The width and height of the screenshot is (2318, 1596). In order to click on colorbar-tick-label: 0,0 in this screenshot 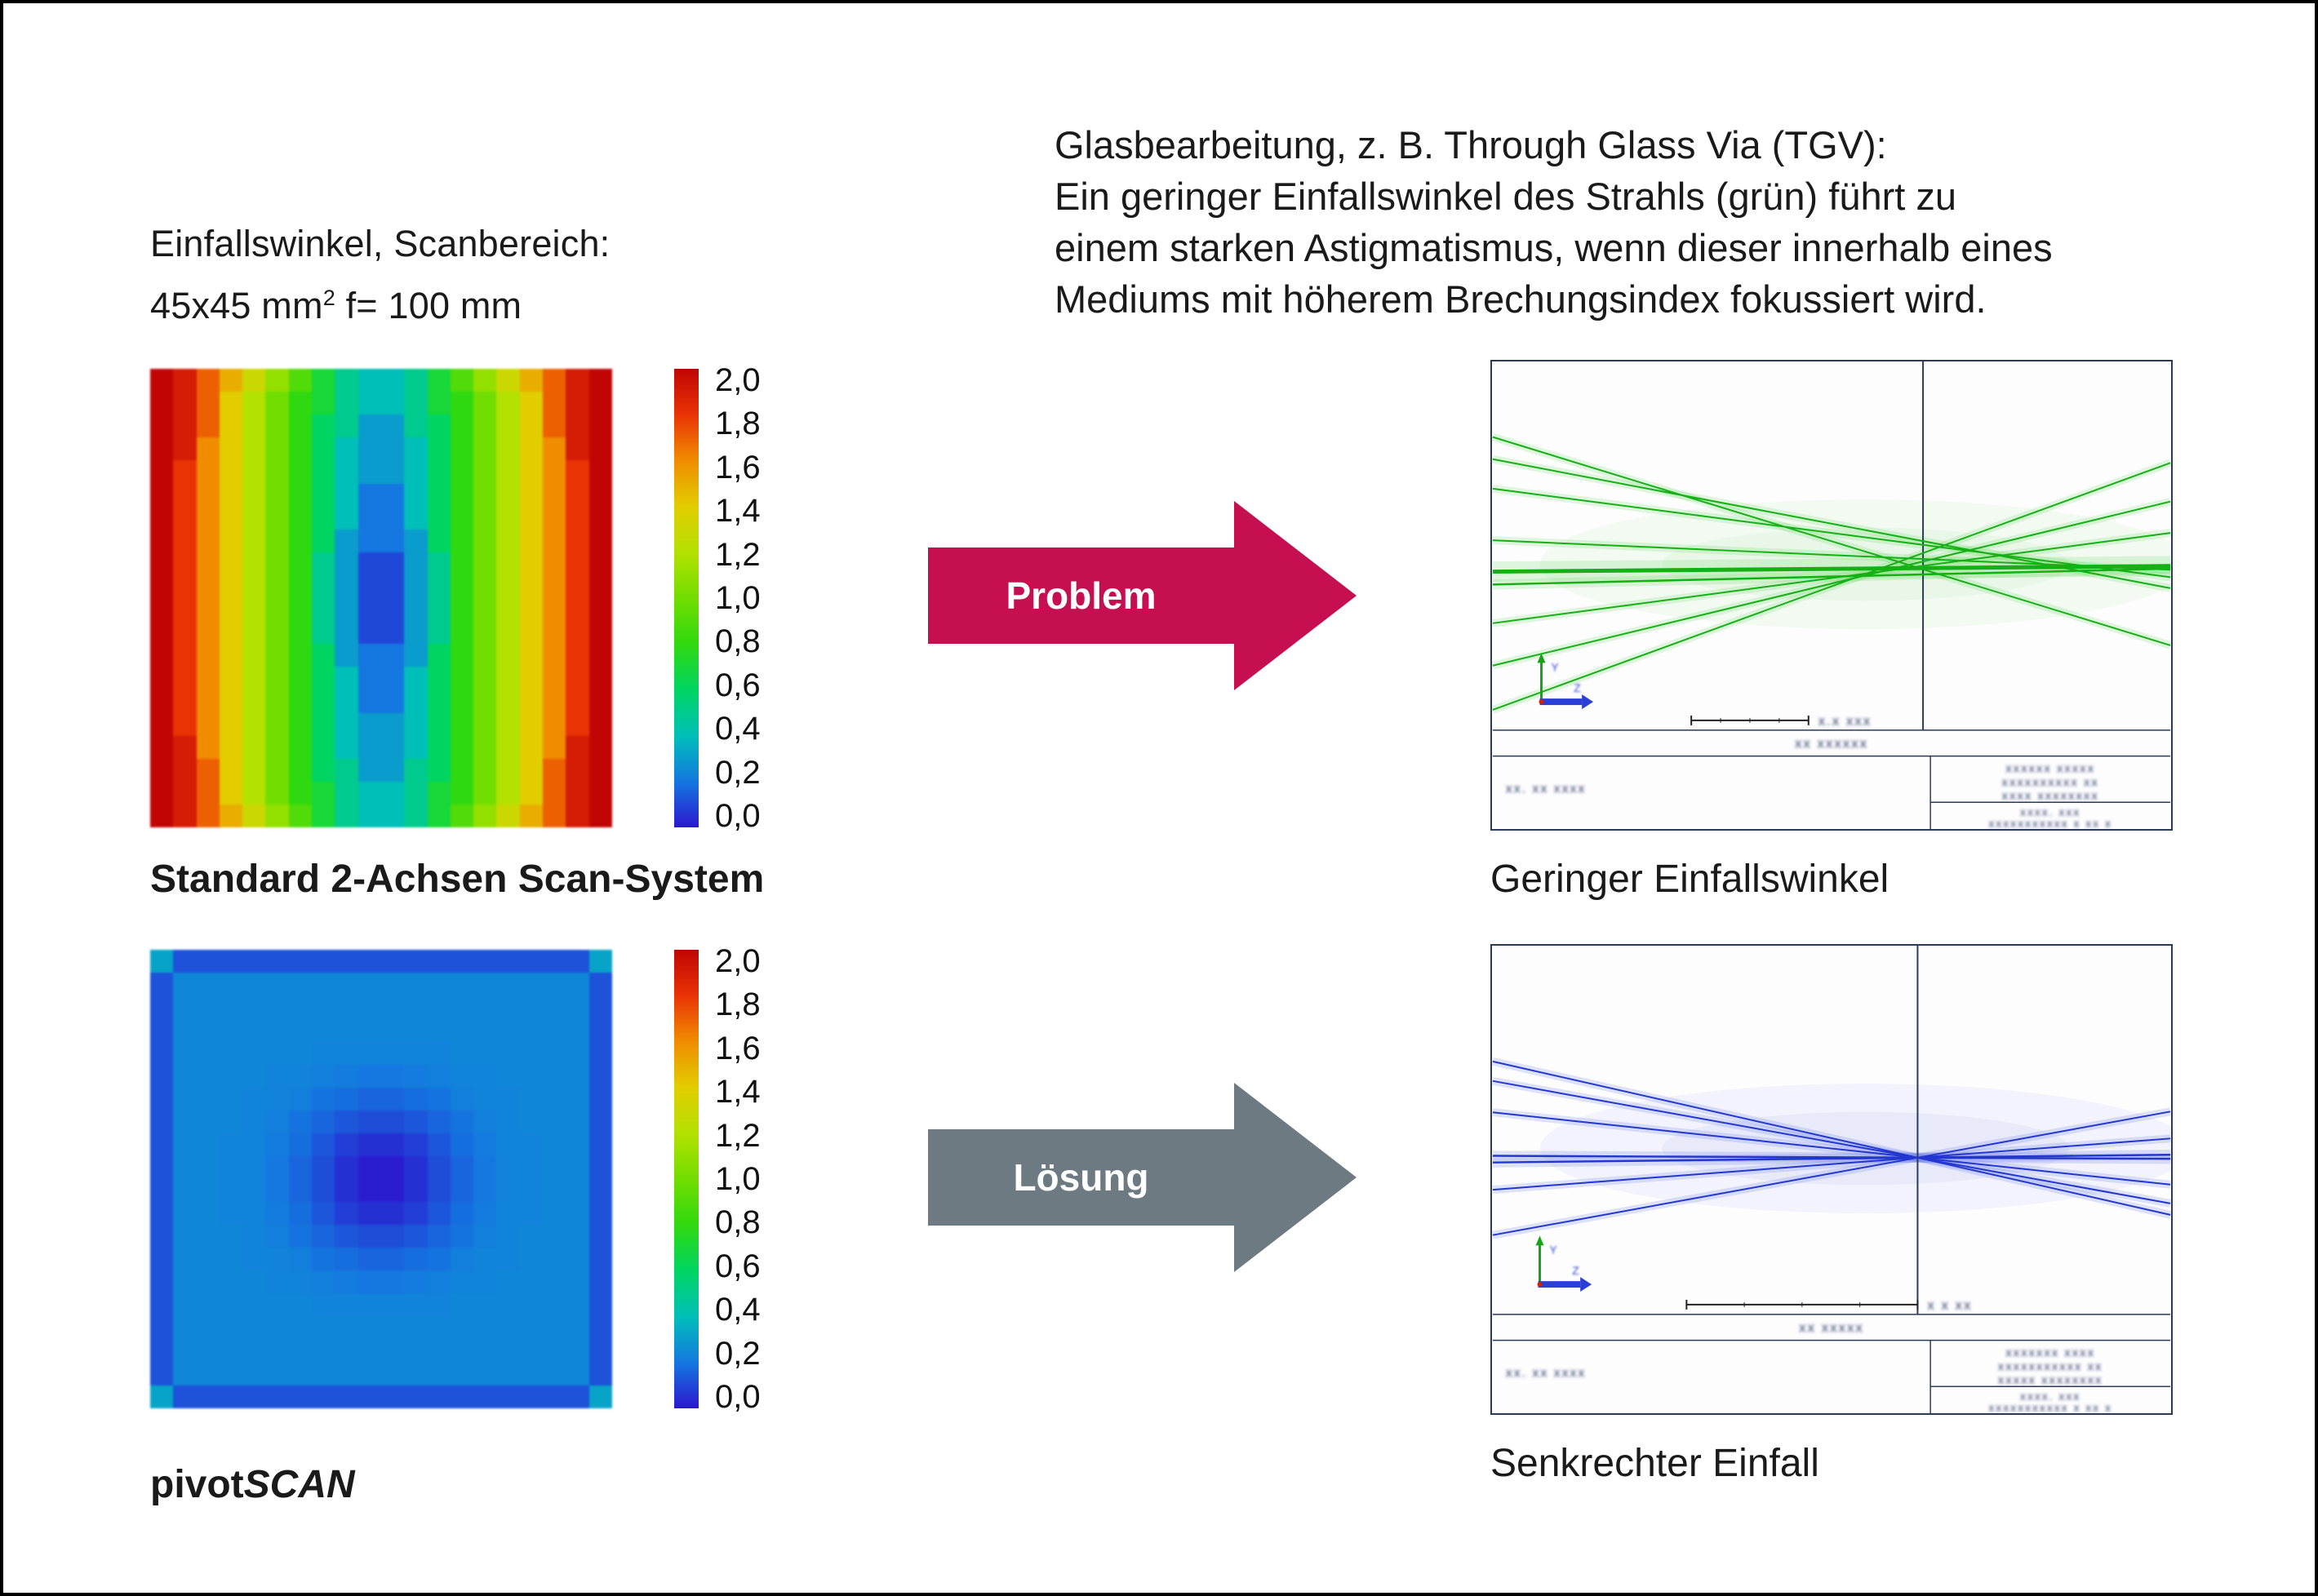, I will do `click(738, 816)`.